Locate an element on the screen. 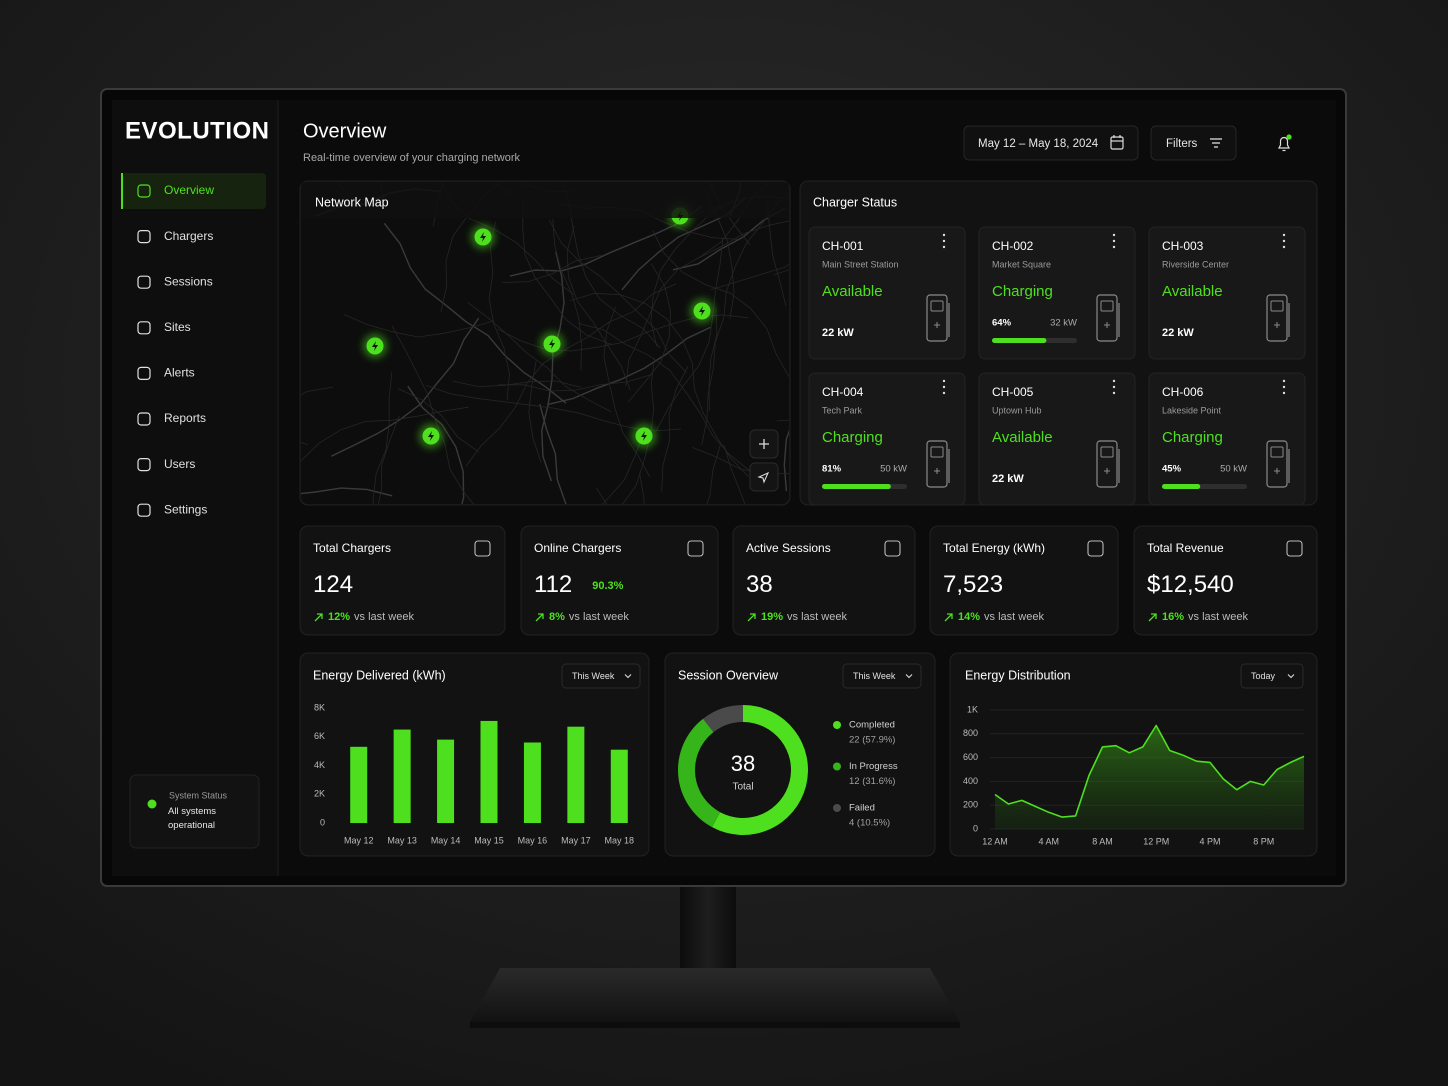 The height and width of the screenshot is (1086, 1448). kpi-title: Total Energy (kWh) is located at coordinates (994, 548).